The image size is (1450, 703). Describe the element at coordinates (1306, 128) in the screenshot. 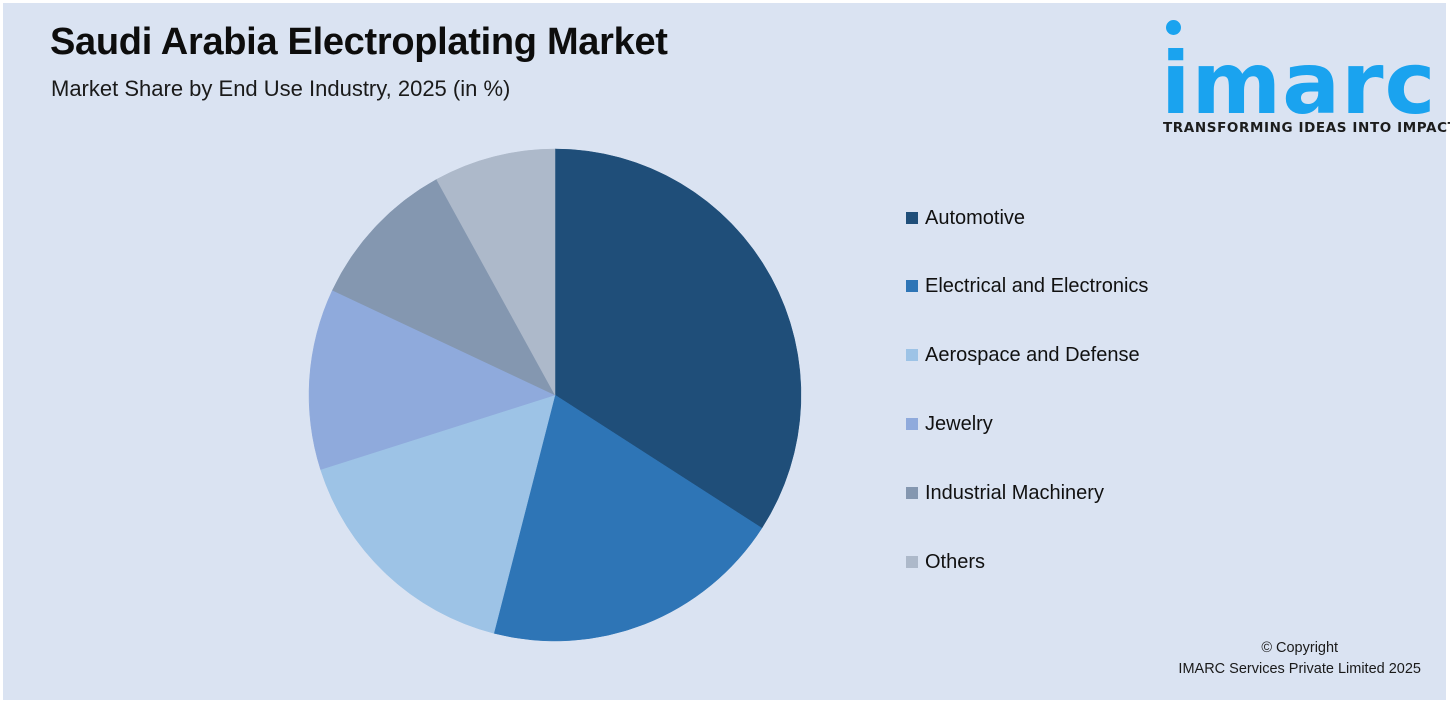

I see `logo-tagline: TRANSFORMING IDEAS INTO IMPACT` at that location.